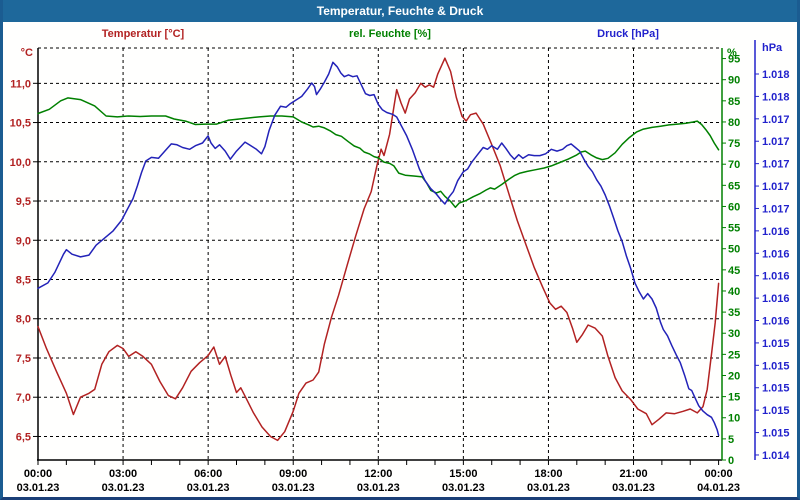 The width and height of the screenshot is (800, 500). What do you see at coordinates (628, 34) in the screenshot?
I see `legend-pressure-label: Druck [hPa]` at bounding box center [628, 34].